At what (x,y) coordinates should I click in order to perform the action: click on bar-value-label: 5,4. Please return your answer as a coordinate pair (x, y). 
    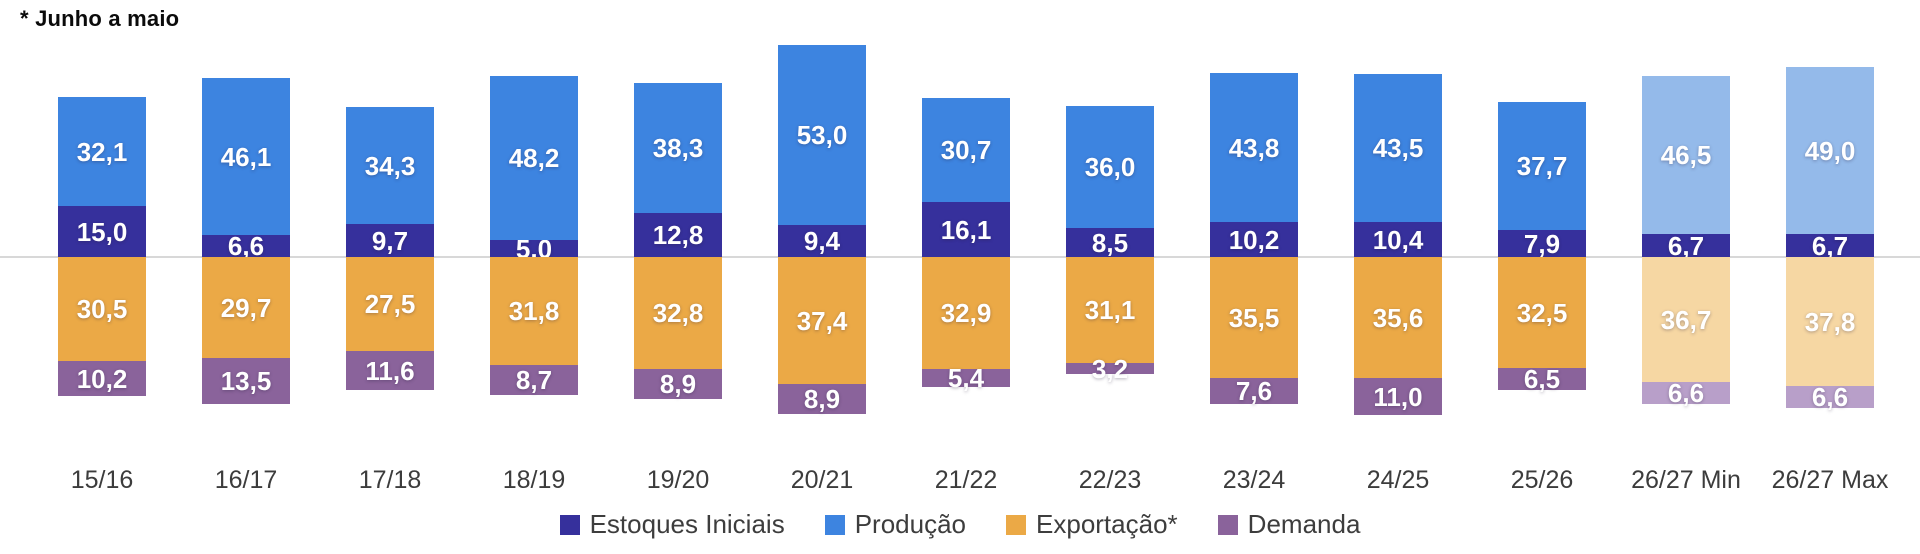
    Looking at the image, I should click on (966, 378).